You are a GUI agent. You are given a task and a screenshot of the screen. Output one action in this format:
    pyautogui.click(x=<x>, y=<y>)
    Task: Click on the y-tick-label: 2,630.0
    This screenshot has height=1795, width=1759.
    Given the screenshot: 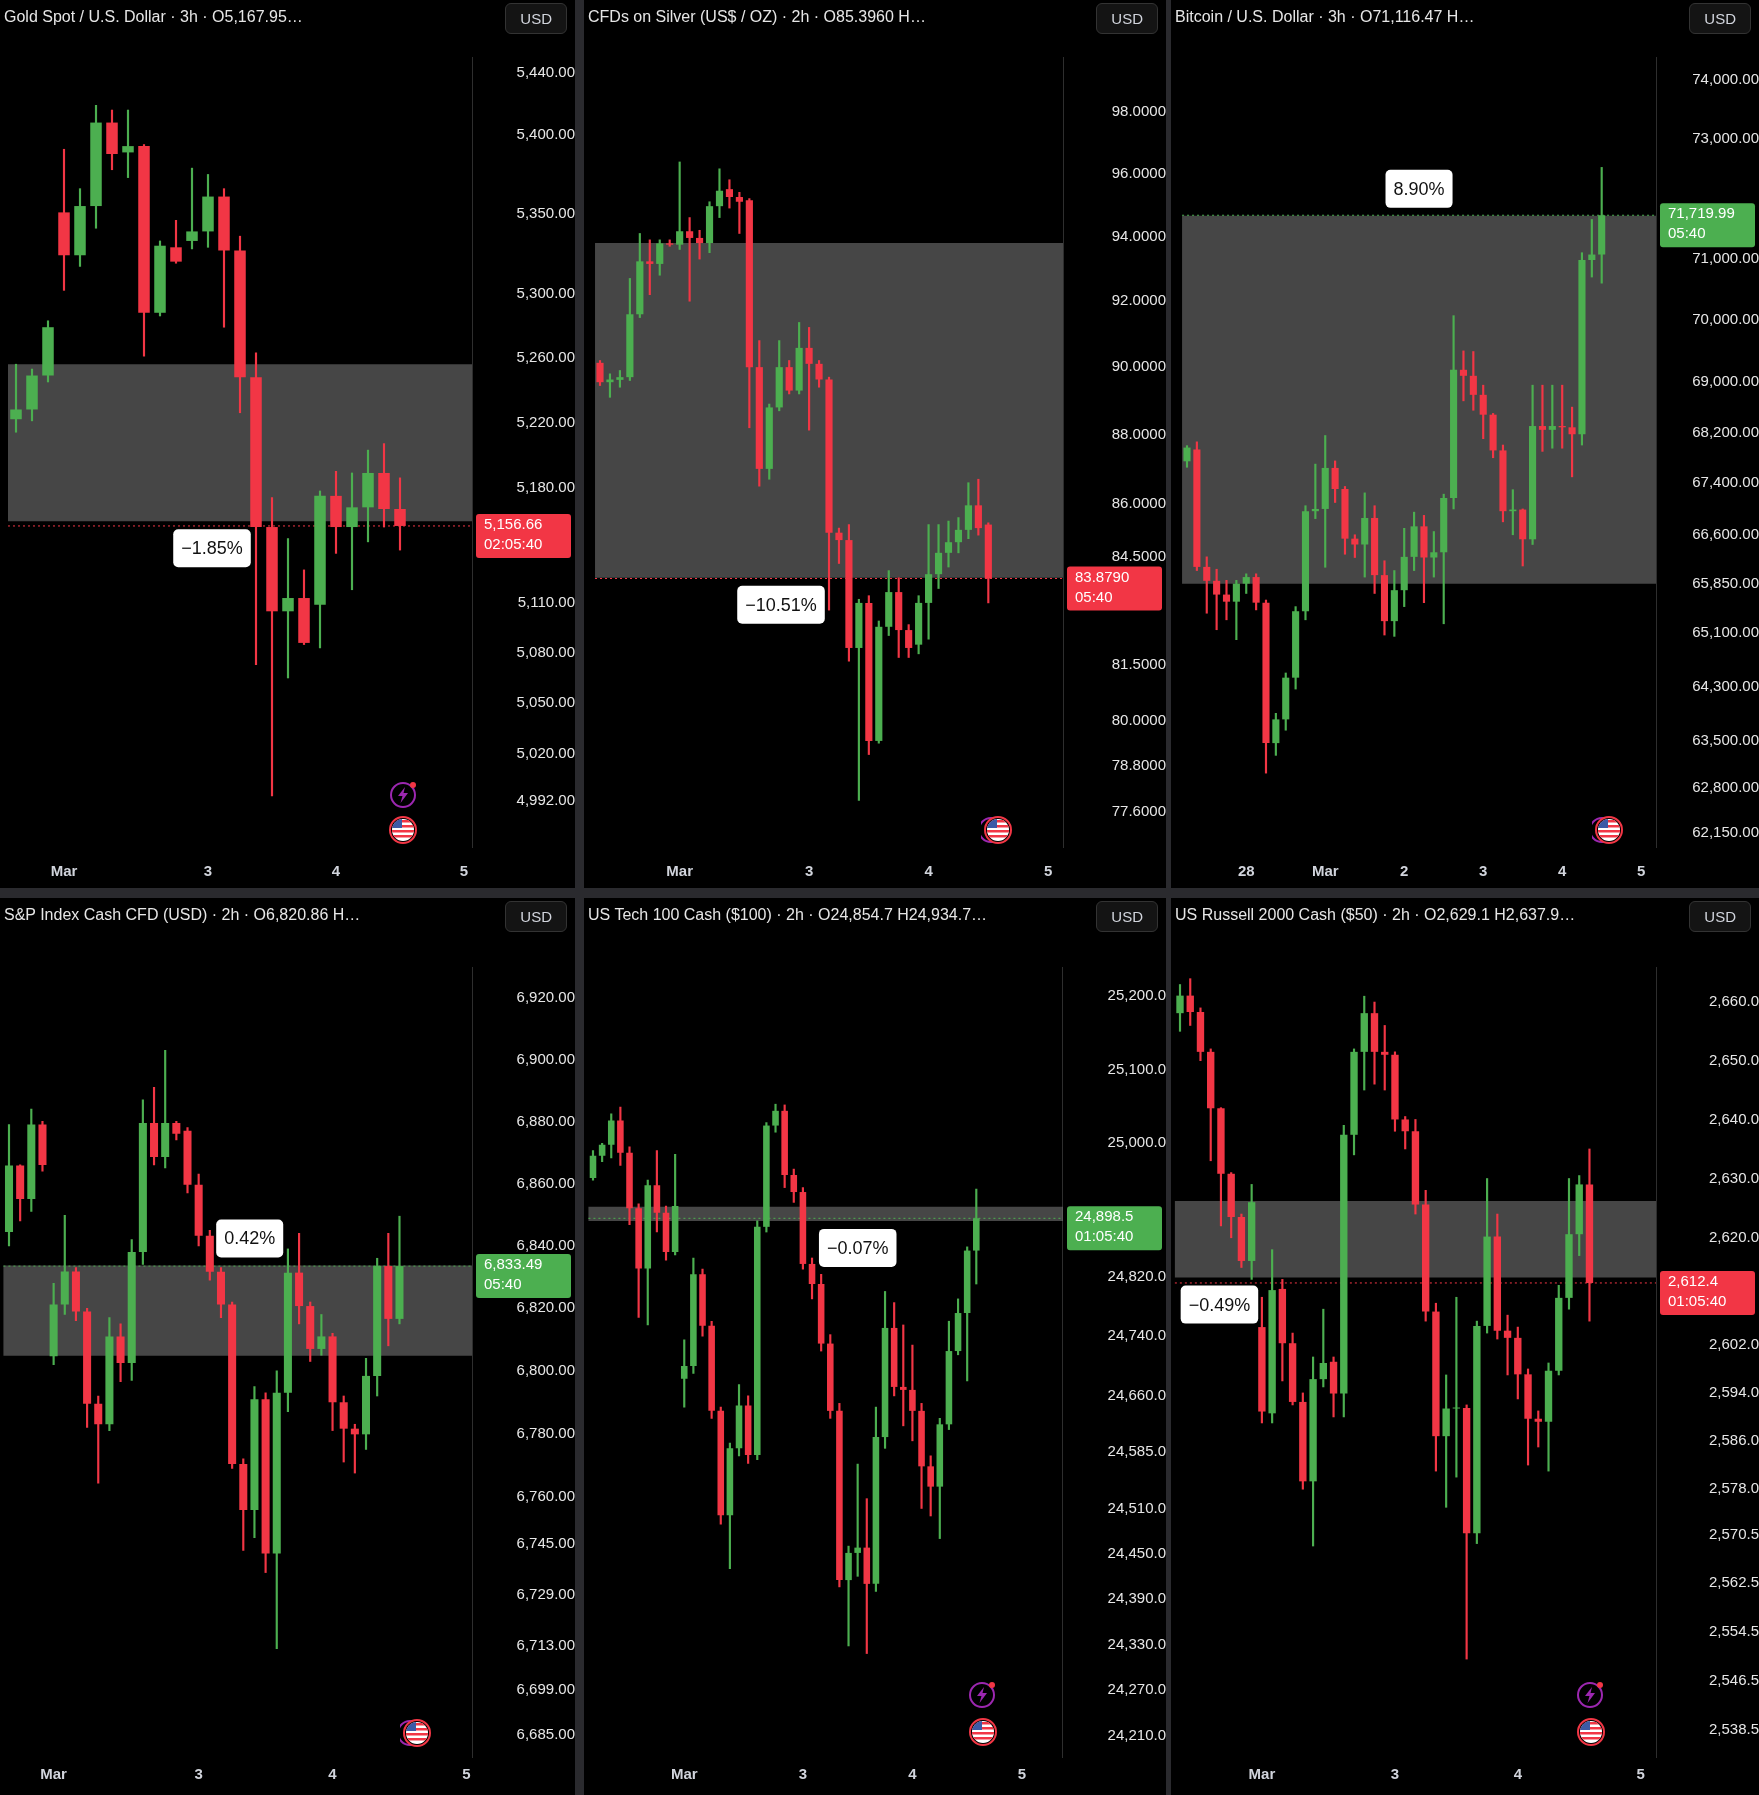 What is the action you would take?
    pyautogui.click(x=1733, y=1177)
    